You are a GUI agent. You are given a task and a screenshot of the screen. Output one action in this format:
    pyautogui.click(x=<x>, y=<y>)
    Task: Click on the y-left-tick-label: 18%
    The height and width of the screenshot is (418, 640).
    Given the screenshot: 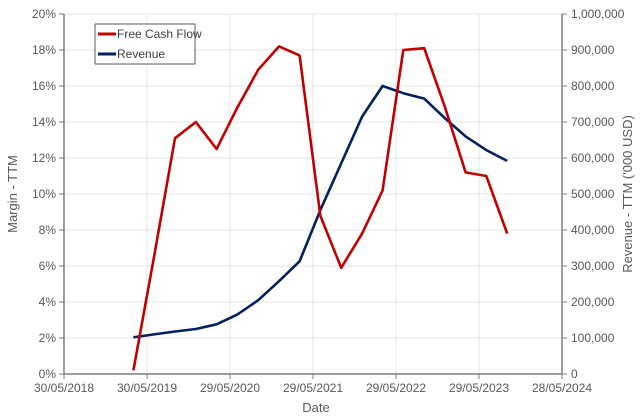 What is the action you would take?
    pyautogui.click(x=44, y=50)
    